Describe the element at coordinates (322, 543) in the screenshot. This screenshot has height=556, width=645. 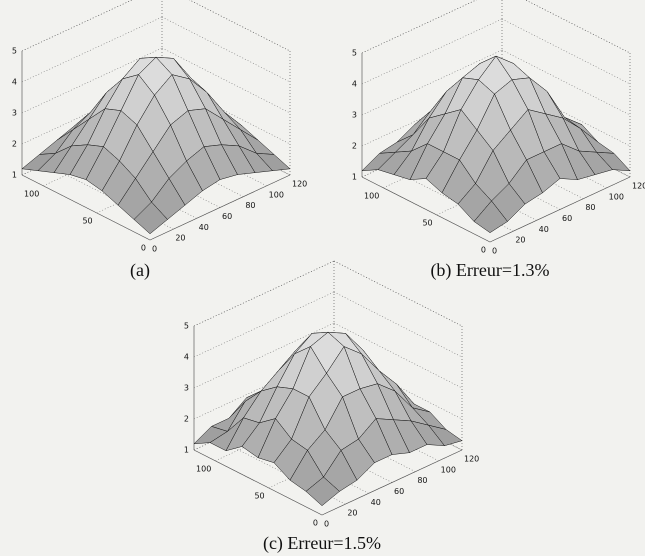
I see `caption: (c) Erreur=1.5%` at that location.